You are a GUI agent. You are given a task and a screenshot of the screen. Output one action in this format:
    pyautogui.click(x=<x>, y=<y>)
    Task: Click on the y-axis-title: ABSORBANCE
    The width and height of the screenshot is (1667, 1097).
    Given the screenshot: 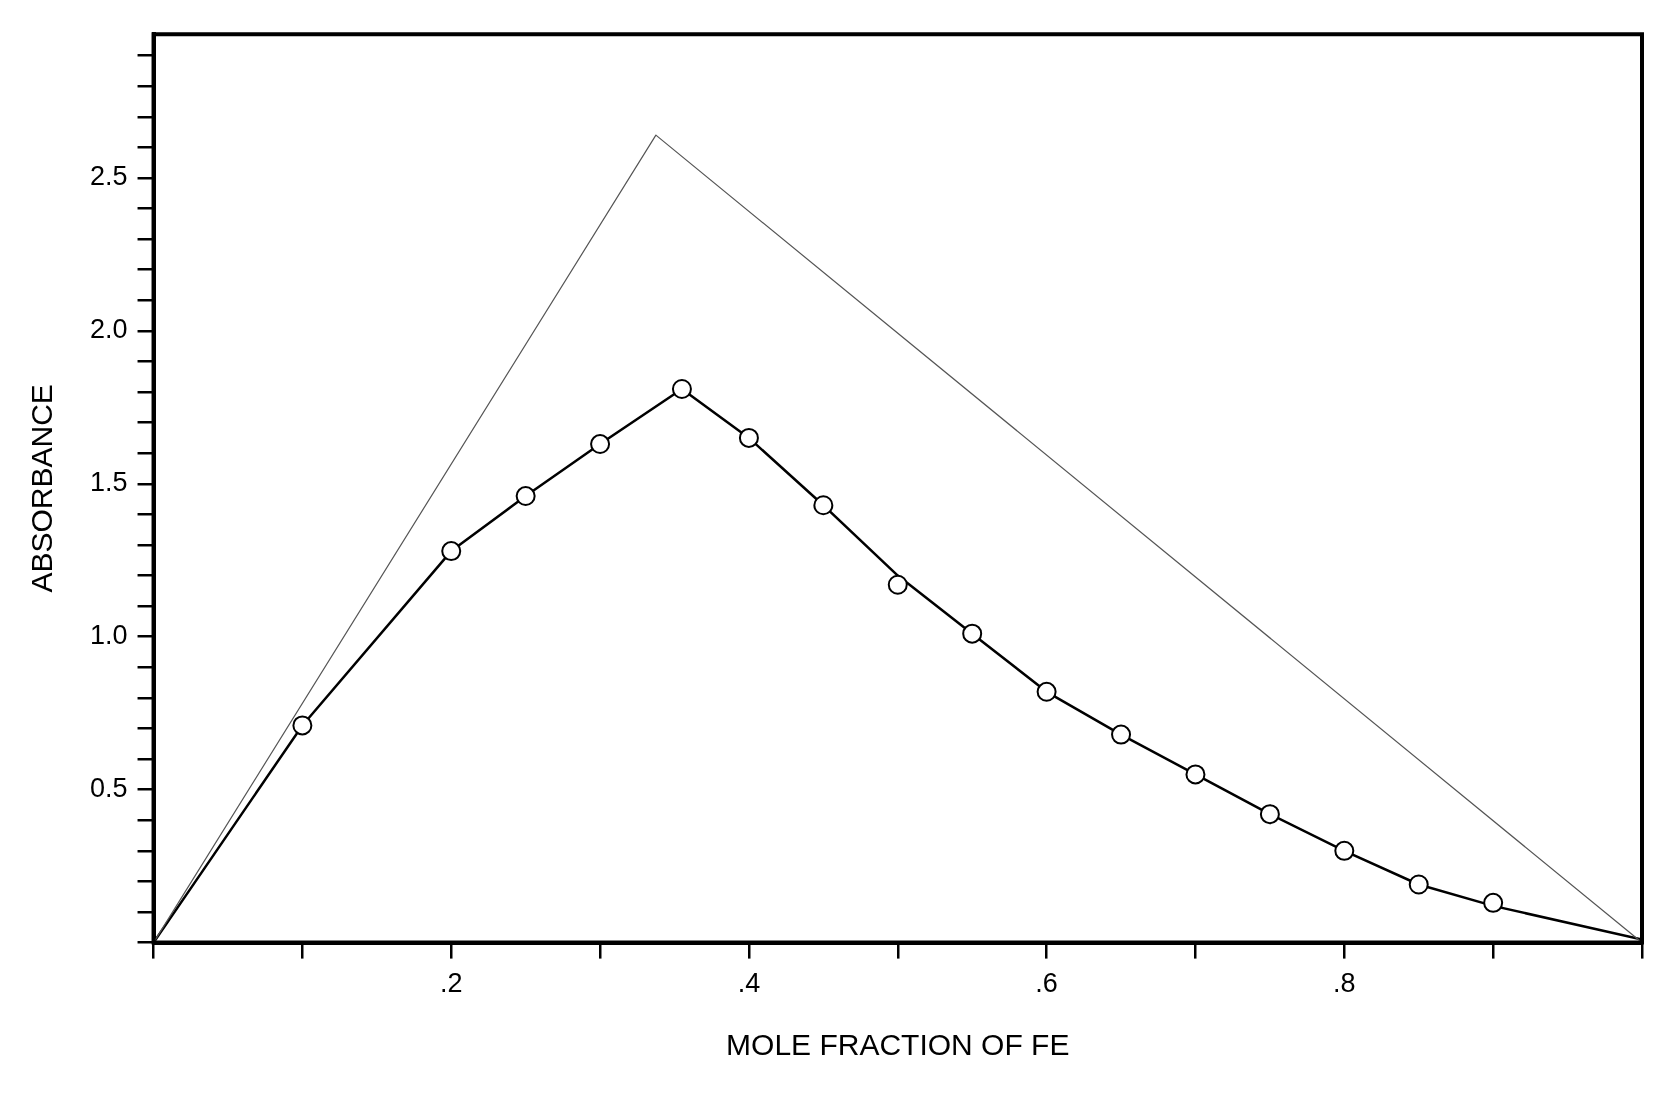 What is the action you would take?
    pyautogui.click(x=42, y=488)
    